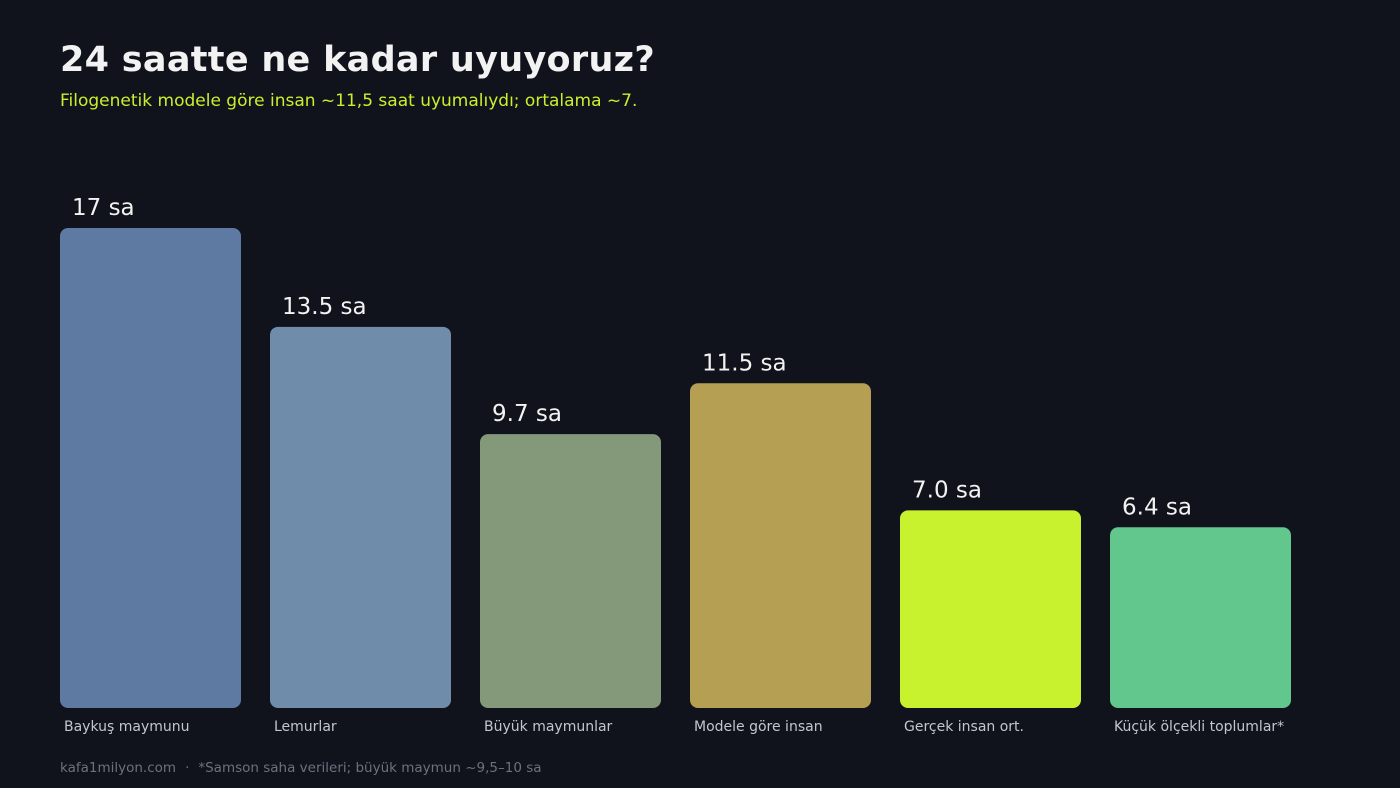  What do you see at coordinates (947, 490) in the screenshot?
I see `bar-value-label: 7.0 sa` at bounding box center [947, 490].